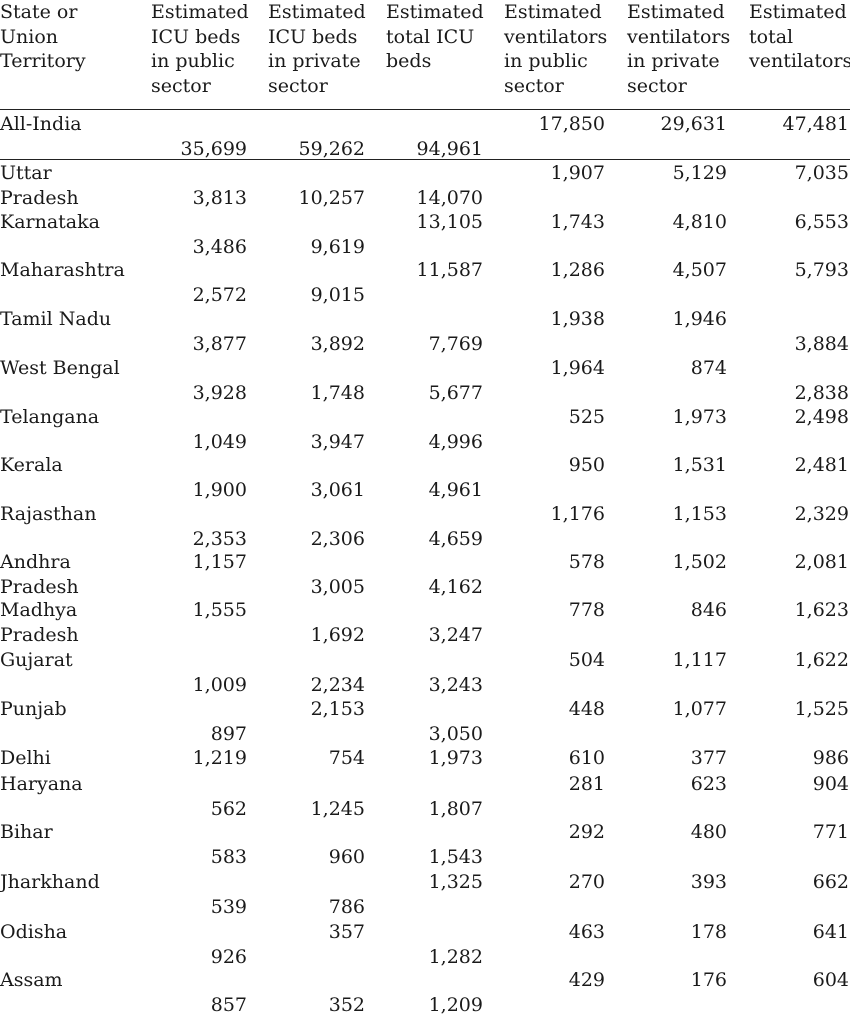 The image size is (850, 1017). I want to click on cell-vent-public: 463, so click(586, 932).